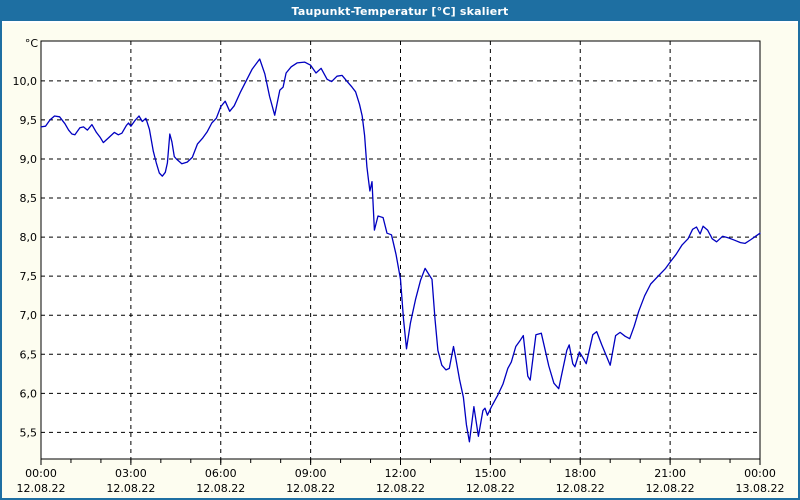  Describe the element at coordinates (670, 473) in the screenshot. I see `x-tick-time-label: 21:00` at that location.